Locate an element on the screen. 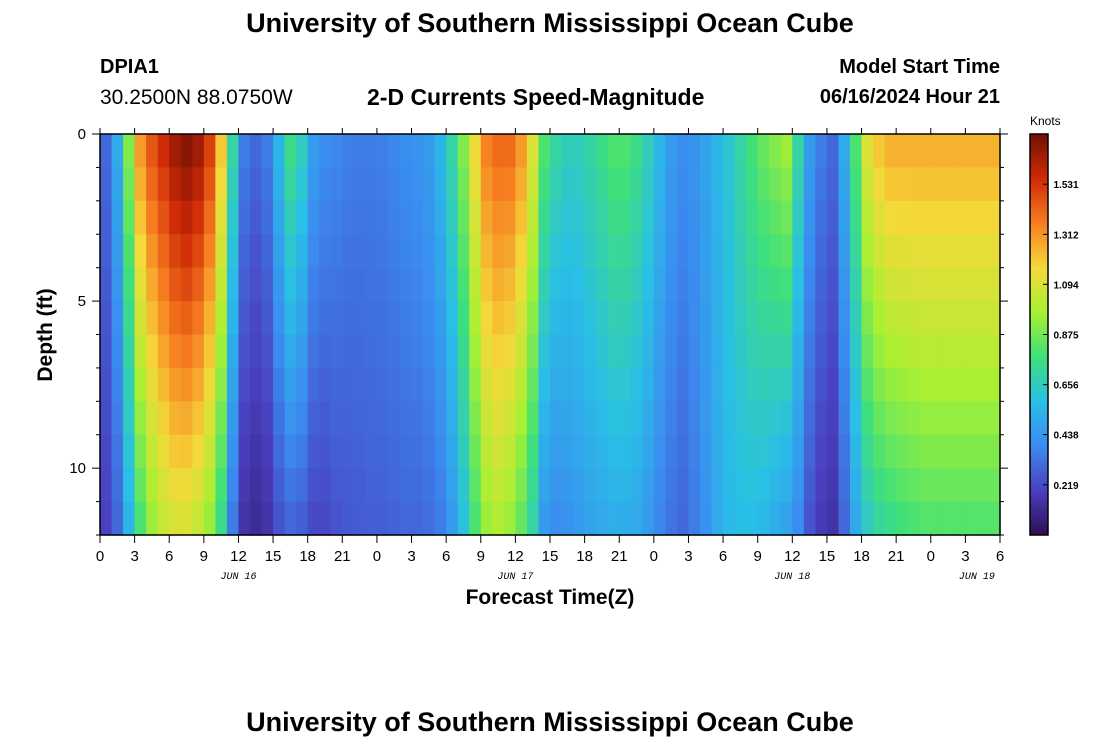 This screenshot has width=1100, height=750. colorbar-tick-label: 0.219 is located at coordinates (1065, 486).